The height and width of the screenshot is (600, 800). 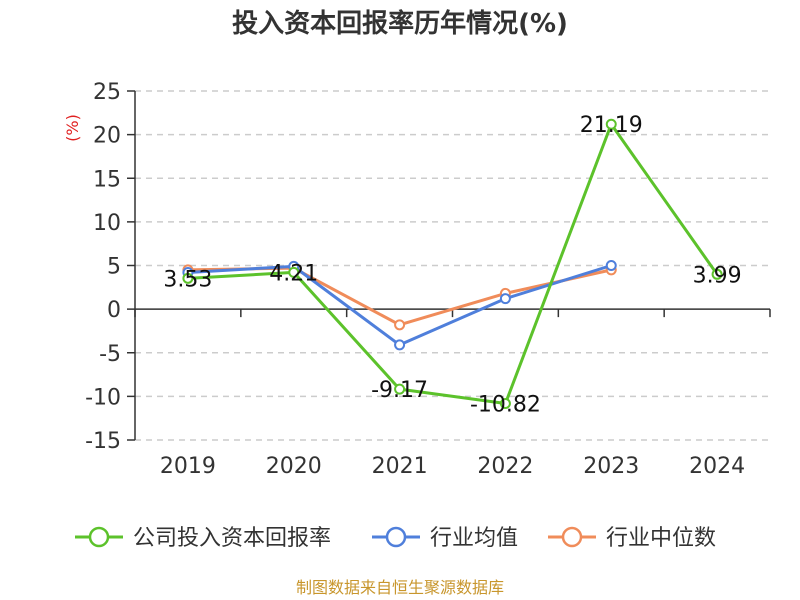 What do you see at coordinates (294, 466) in the screenshot?
I see `x-tick-label: 2020` at bounding box center [294, 466].